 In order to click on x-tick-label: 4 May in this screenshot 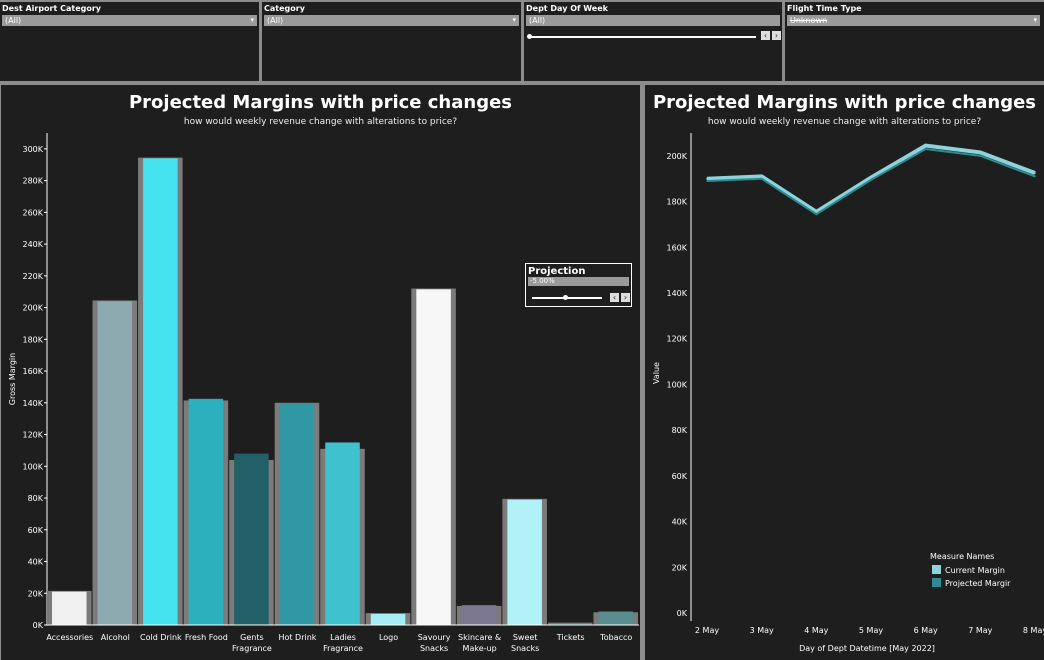, I will do `click(816, 630)`.